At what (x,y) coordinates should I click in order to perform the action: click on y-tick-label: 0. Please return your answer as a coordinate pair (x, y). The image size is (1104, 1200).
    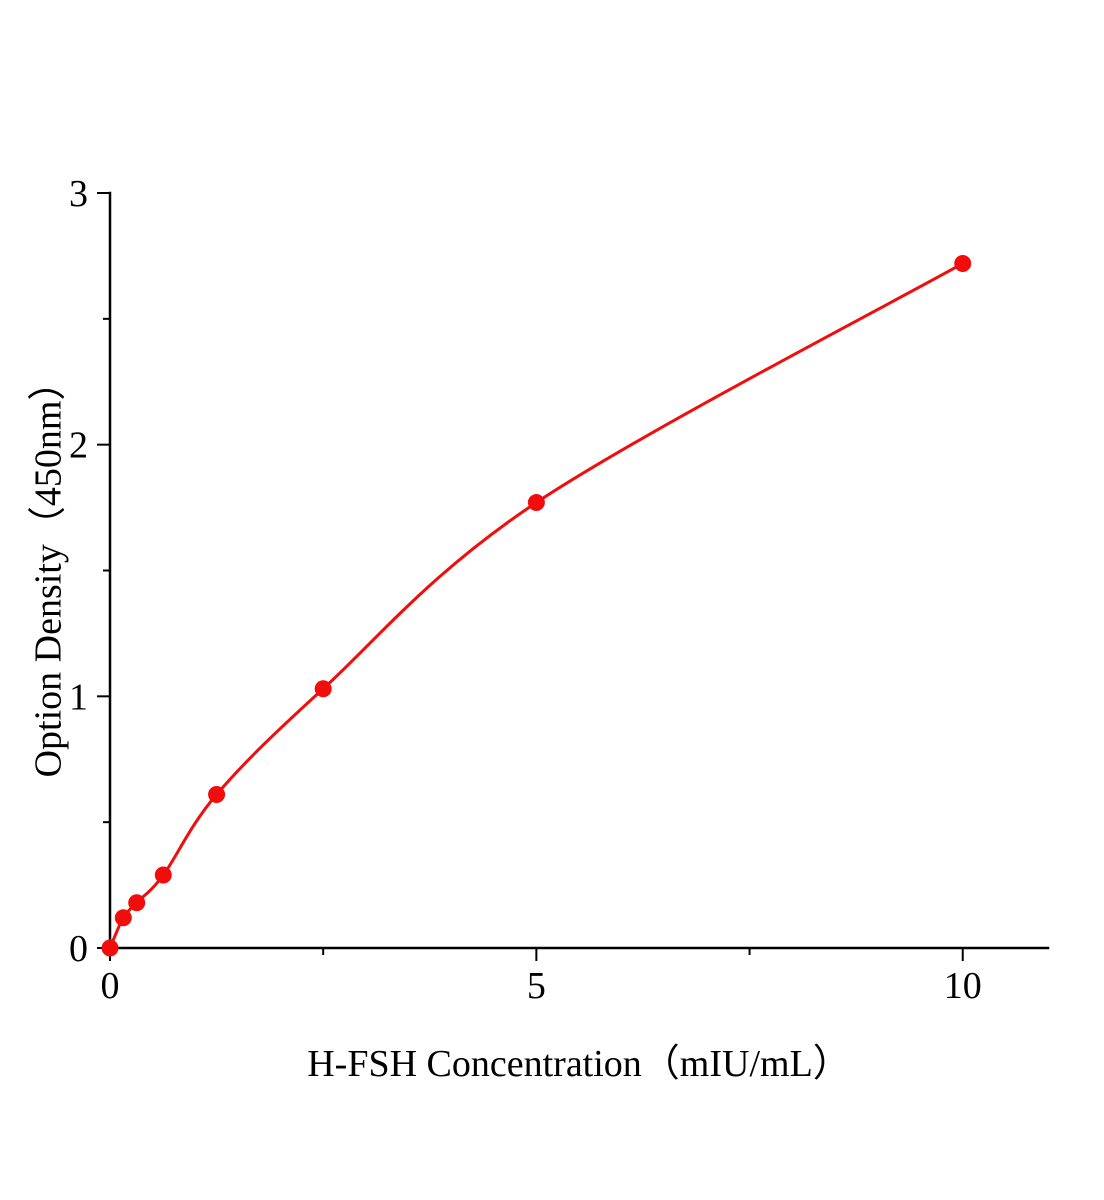
    Looking at the image, I should click on (78, 949).